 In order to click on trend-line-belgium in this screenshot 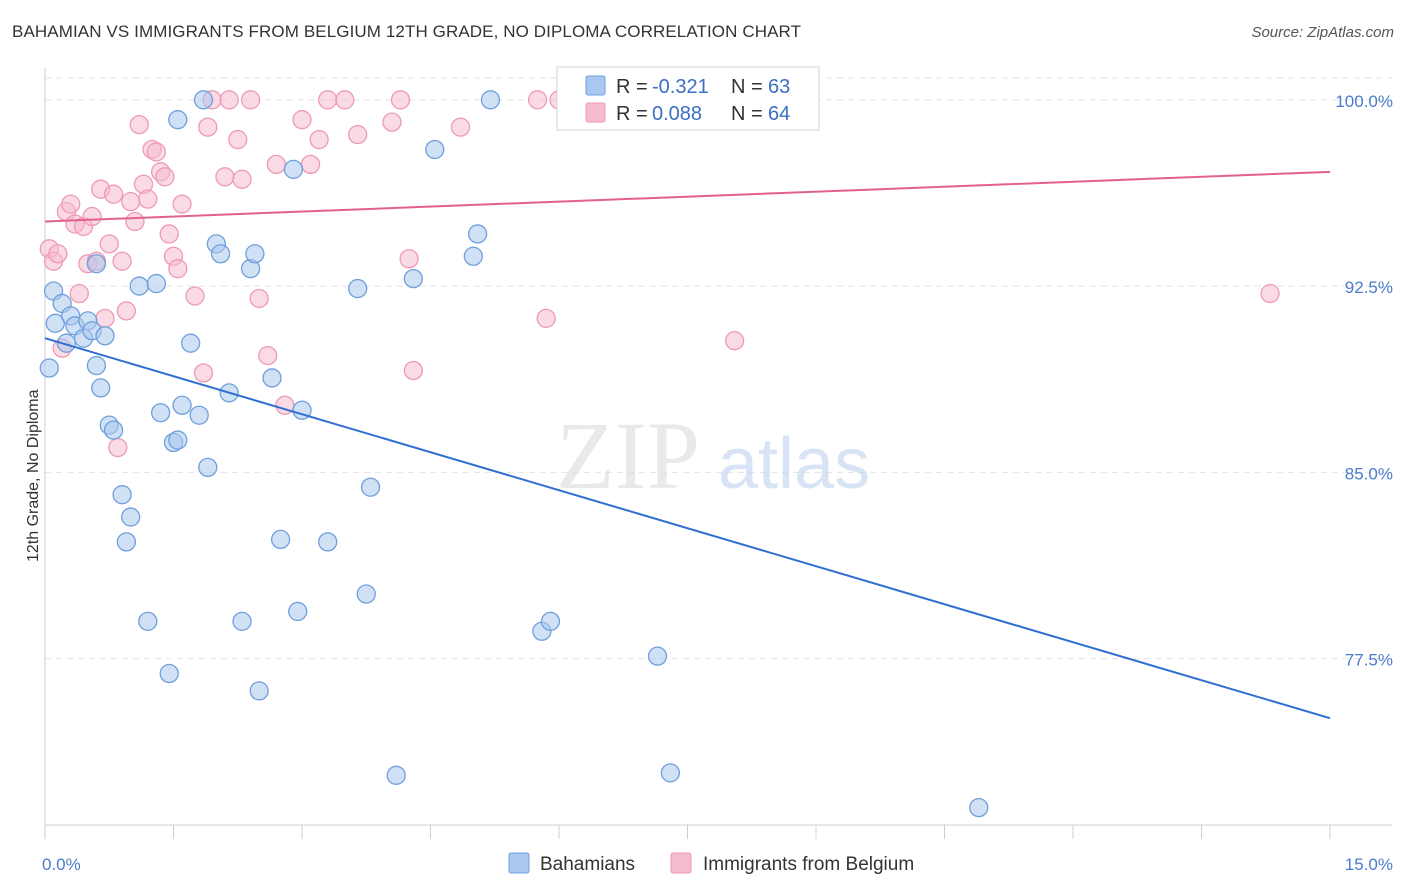, I will do `click(687, 196)`.